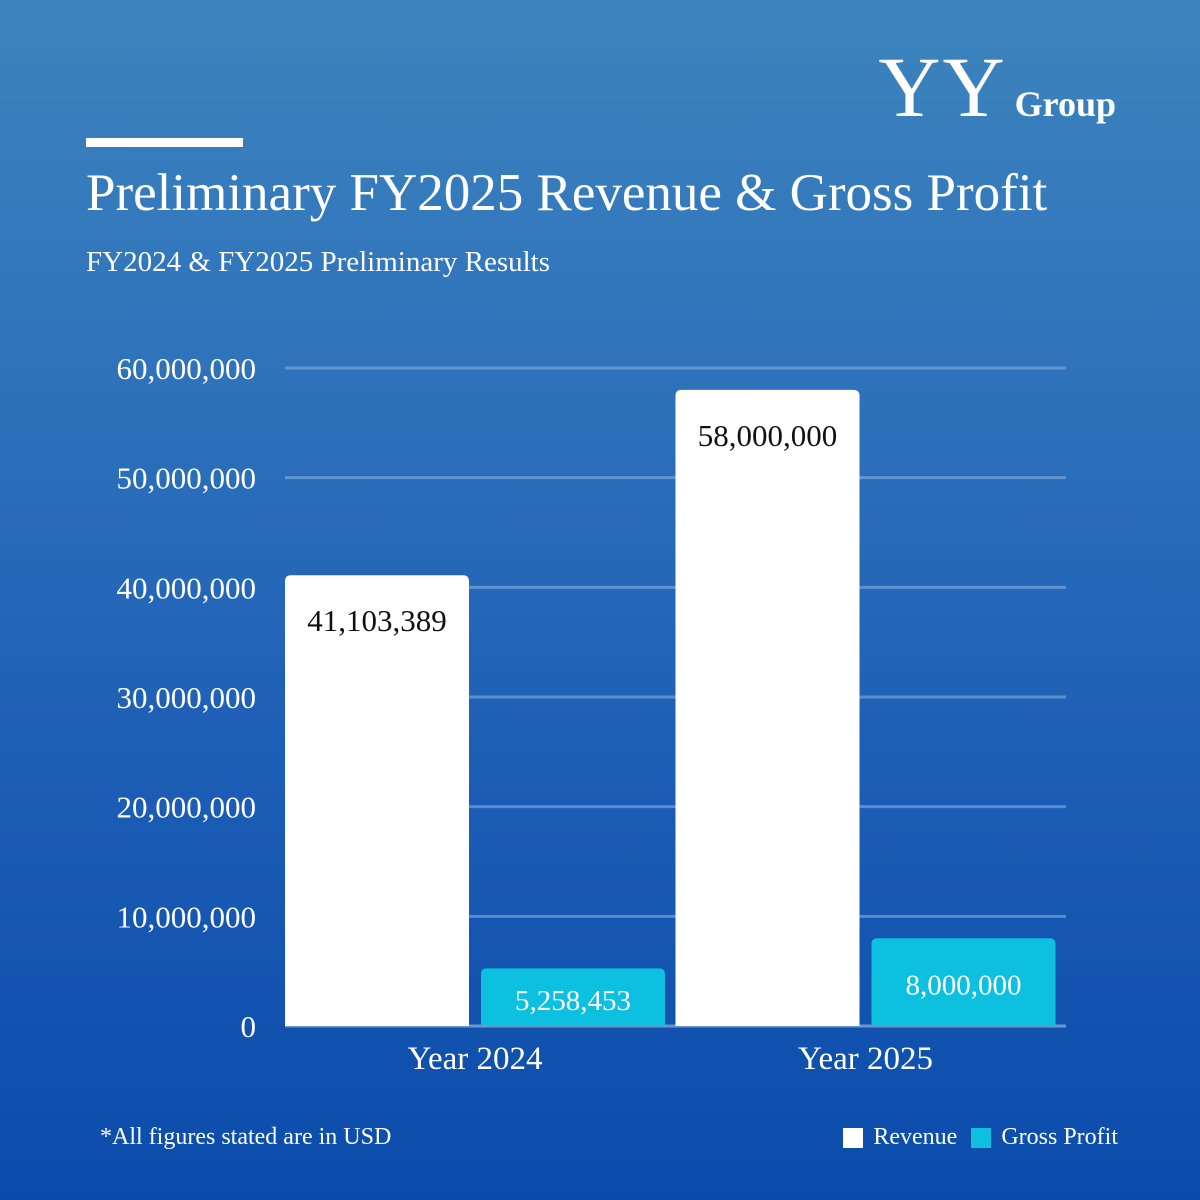 The height and width of the screenshot is (1200, 1200). I want to click on y-tick-label: 30,000,000, so click(187, 697).